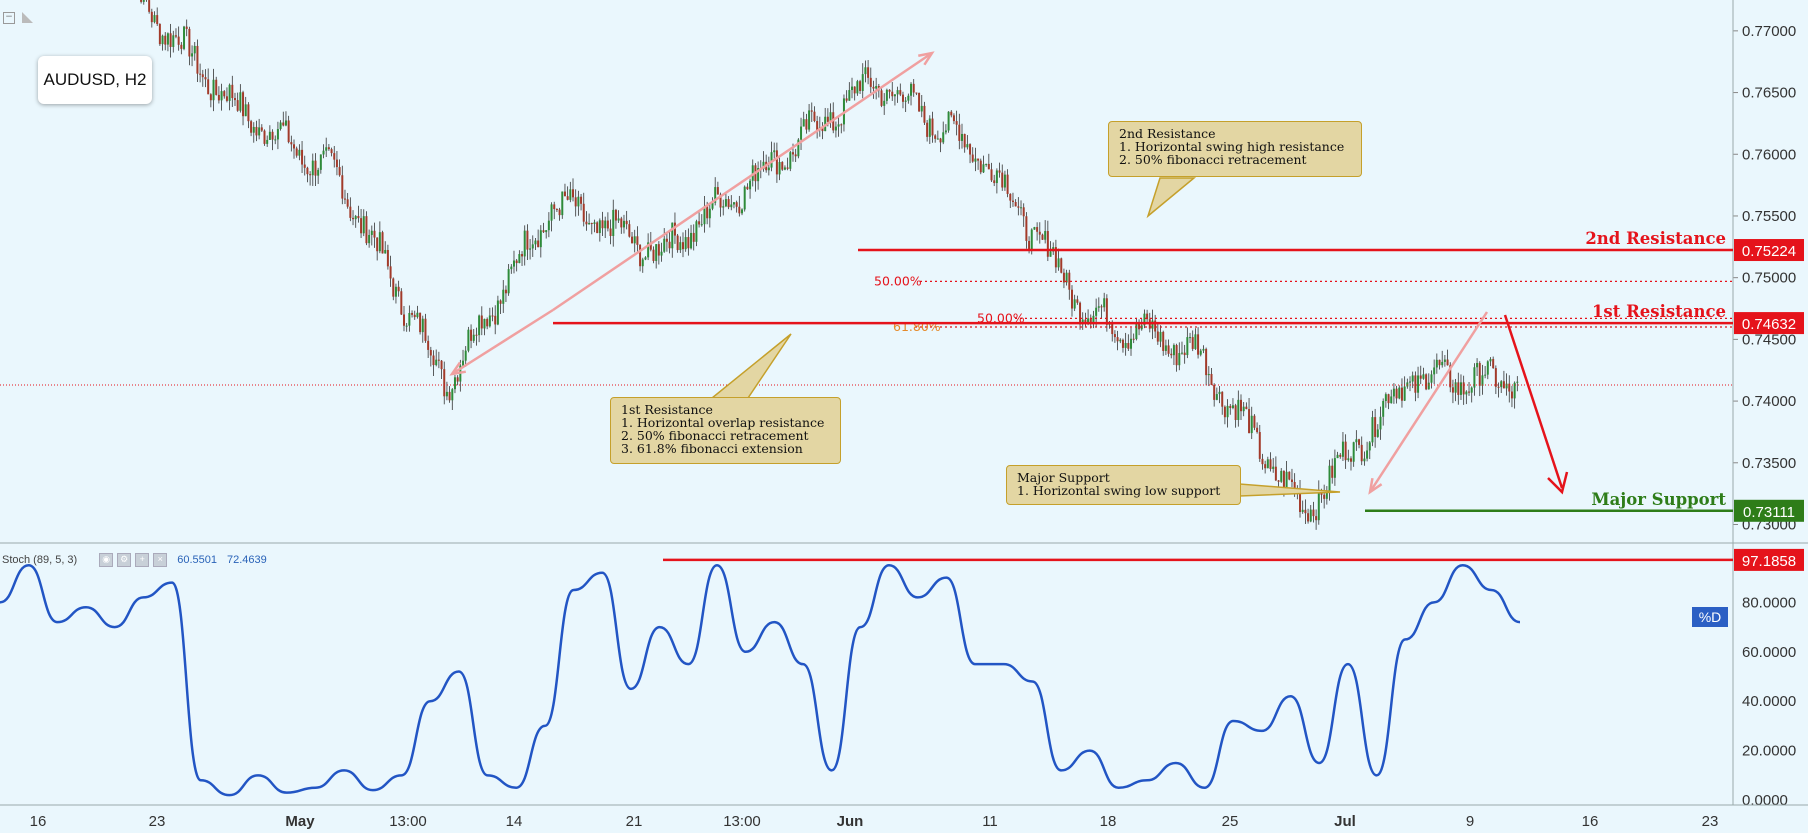 The height and width of the screenshot is (833, 1808). Describe the element at coordinates (1769, 323) in the screenshot. I see `level-price-tag` at that location.